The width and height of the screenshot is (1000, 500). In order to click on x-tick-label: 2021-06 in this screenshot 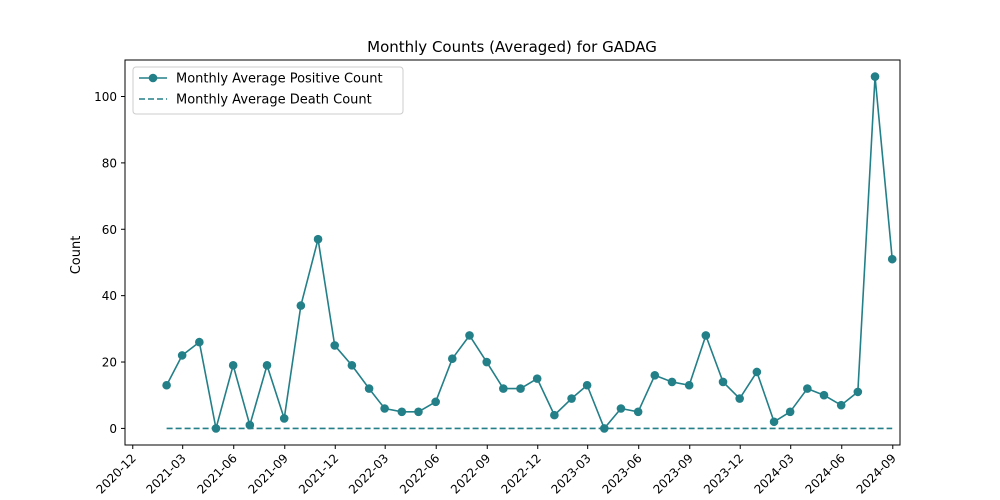, I will do `click(217, 473)`.